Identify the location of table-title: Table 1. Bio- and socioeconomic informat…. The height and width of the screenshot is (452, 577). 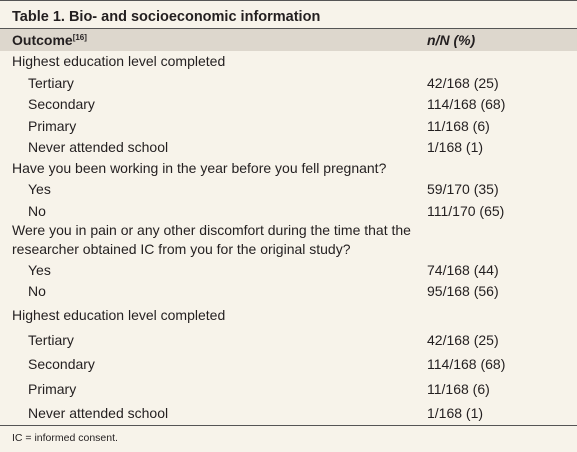
(288, 14).